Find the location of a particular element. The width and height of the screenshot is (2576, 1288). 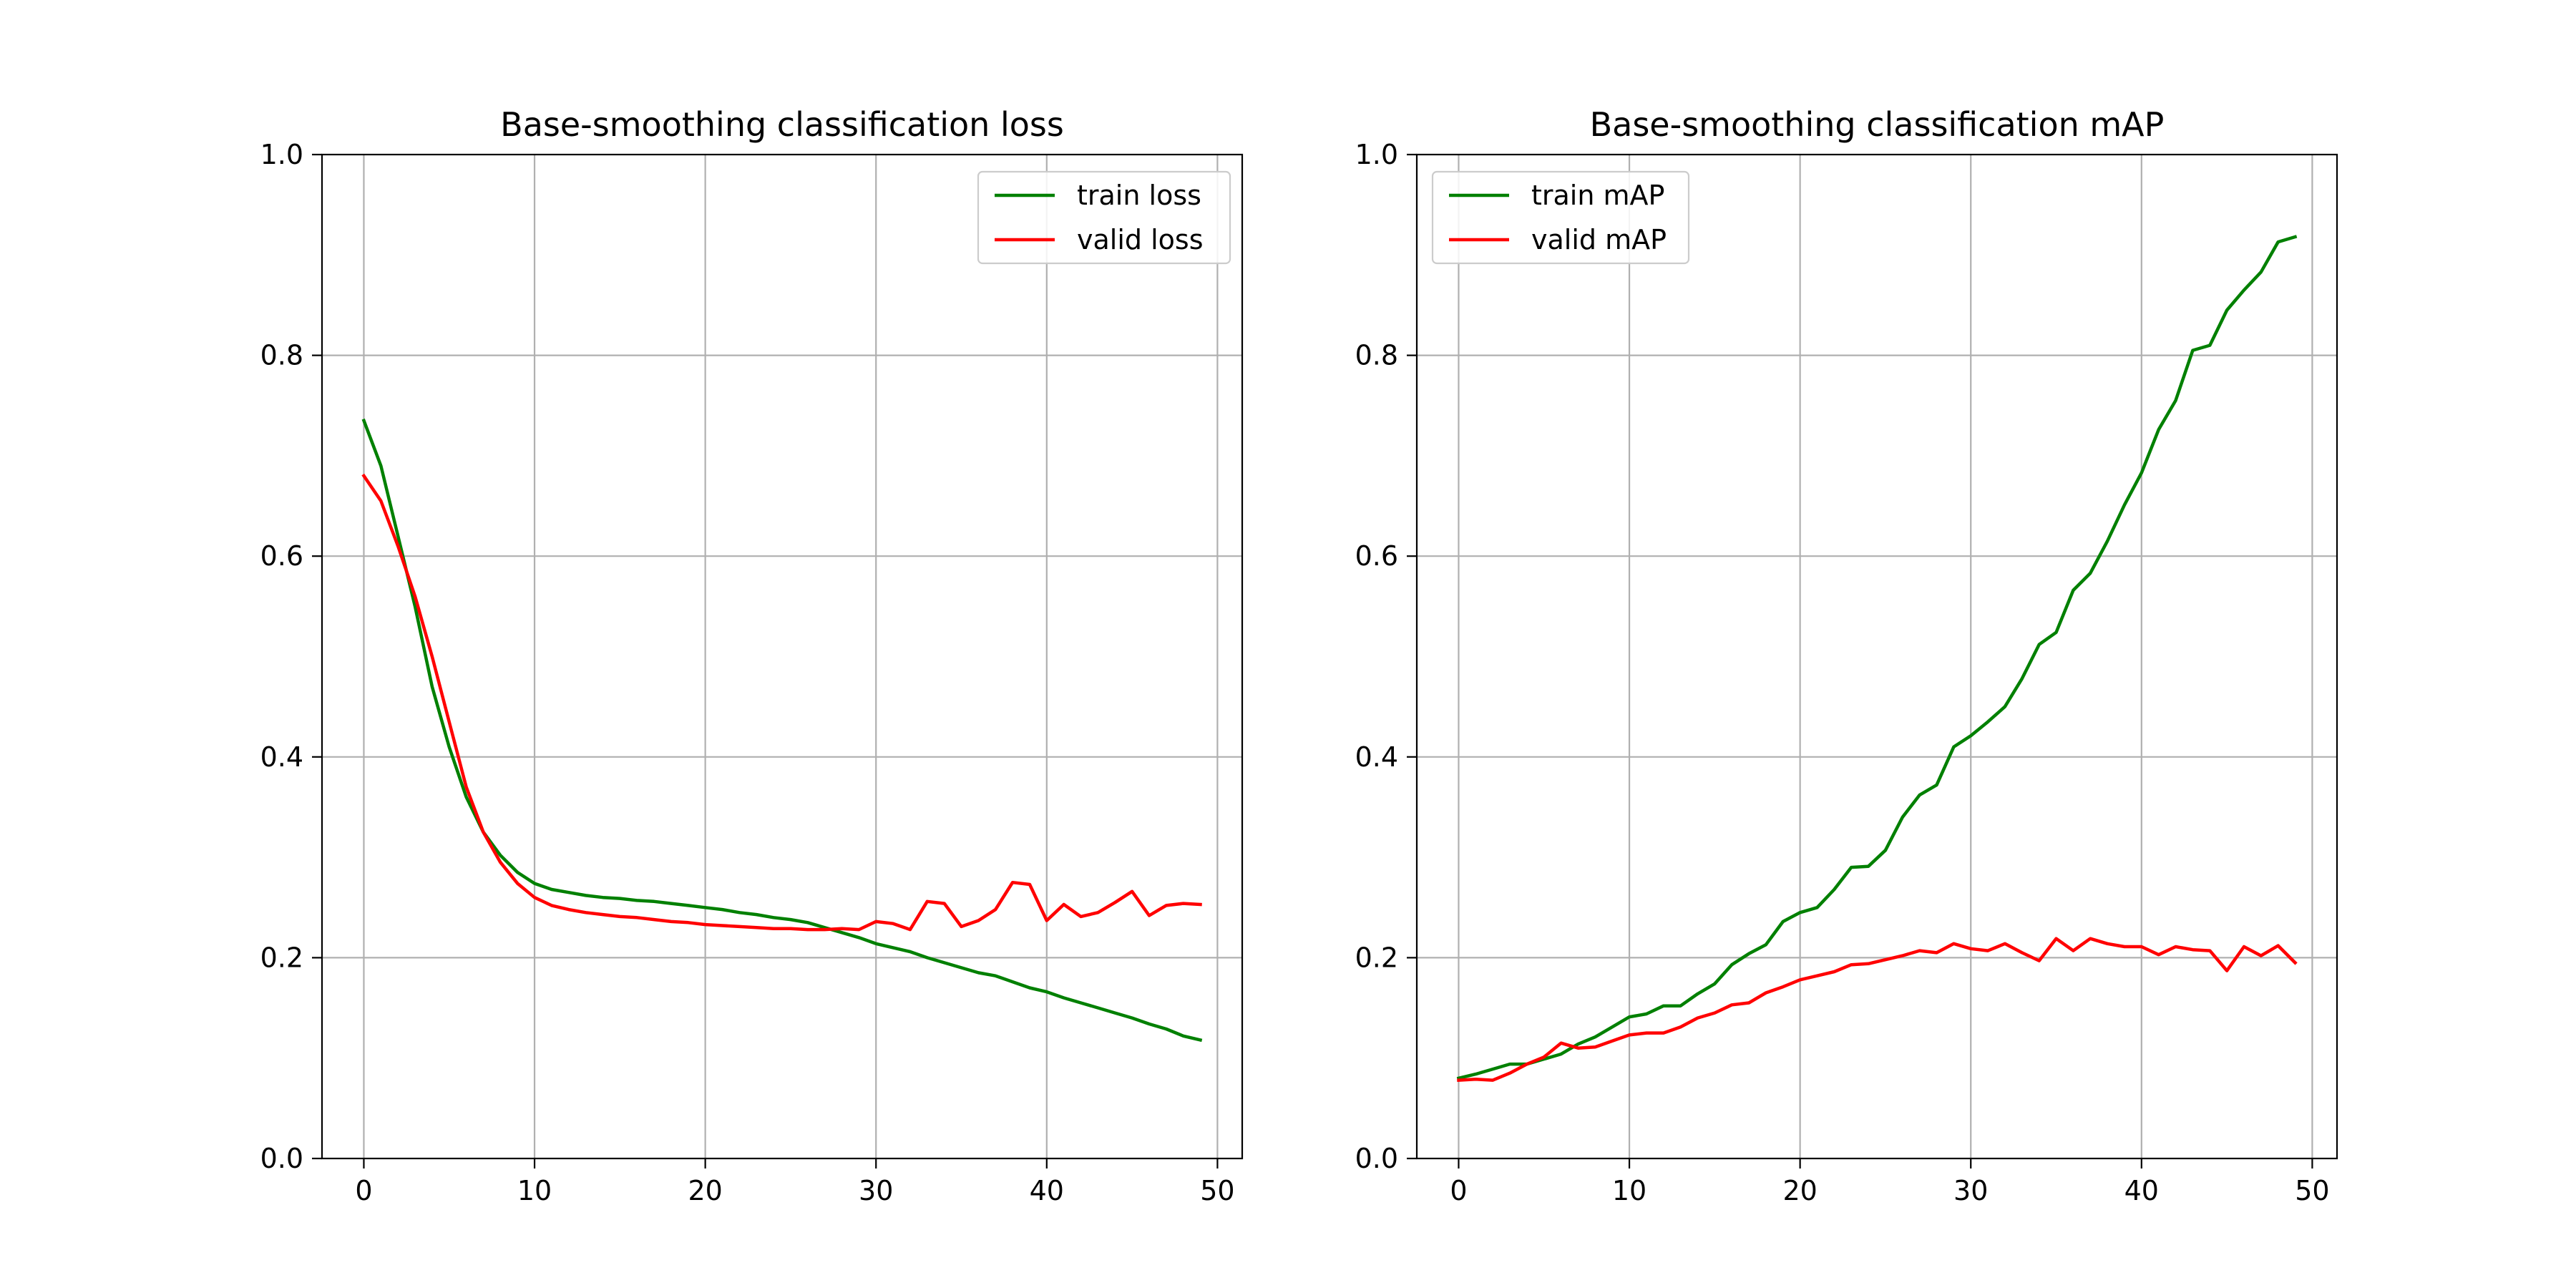

loss-chart-y-tick-label: 1.0 is located at coordinates (281, 154).